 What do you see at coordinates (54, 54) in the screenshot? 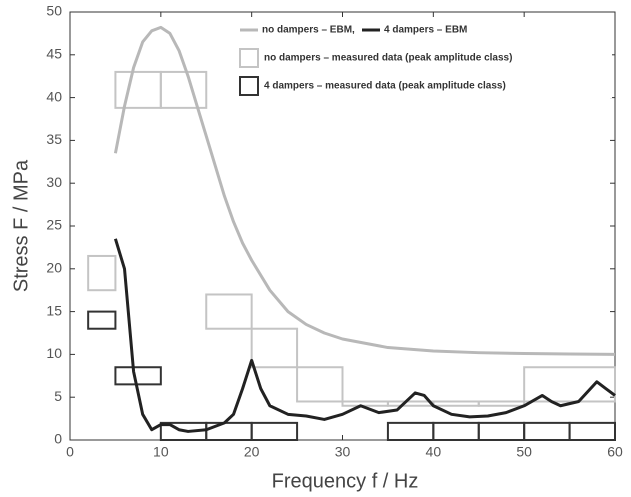
I see `y-tick-label: 45` at bounding box center [54, 54].